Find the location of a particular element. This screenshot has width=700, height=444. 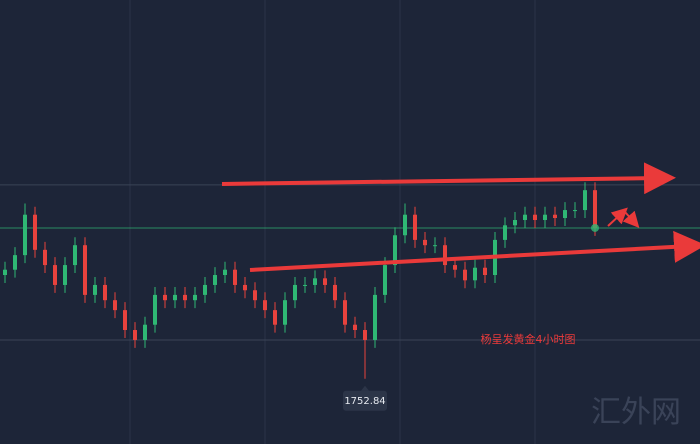

annotation-label: 1752.84 is located at coordinates (364, 401).